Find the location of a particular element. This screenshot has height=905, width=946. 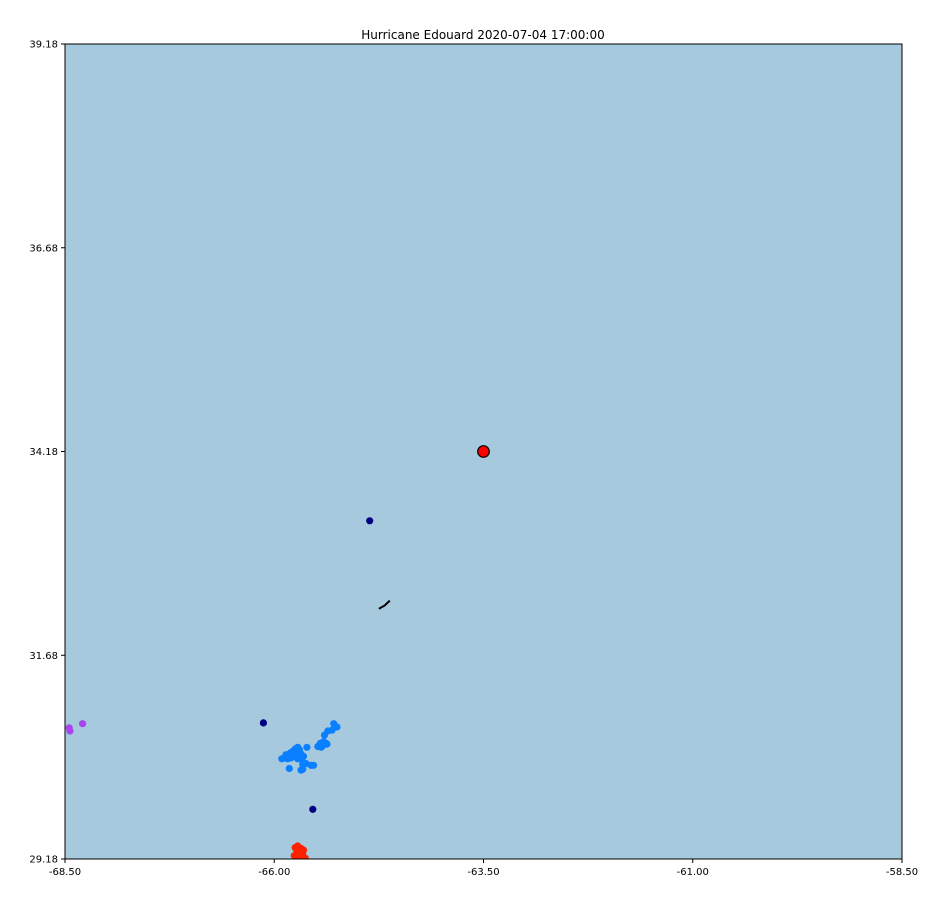

storm-track-layer is located at coordinates (384, 604).